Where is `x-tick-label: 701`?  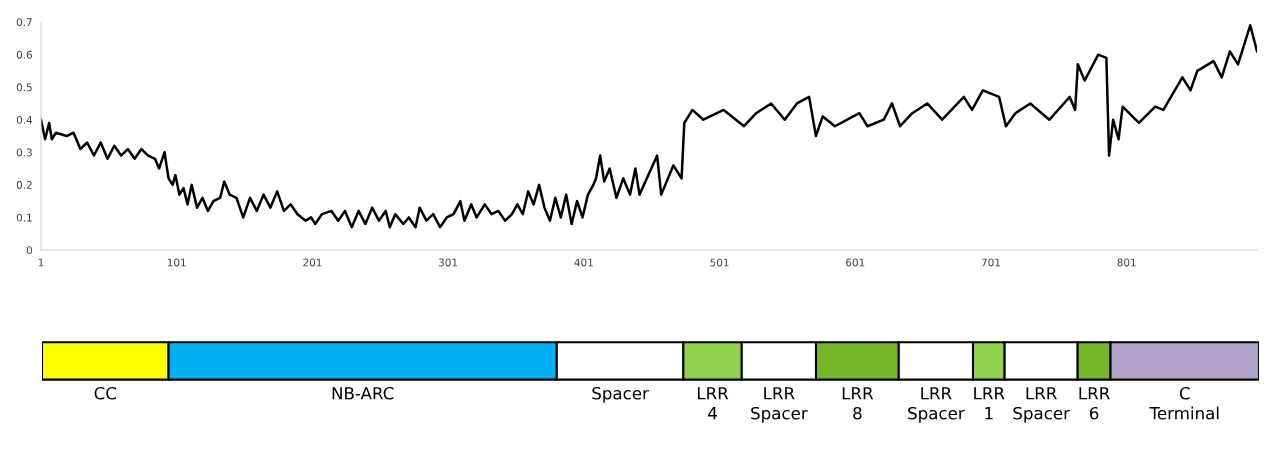 x-tick-label: 701 is located at coordinates (990, 262).